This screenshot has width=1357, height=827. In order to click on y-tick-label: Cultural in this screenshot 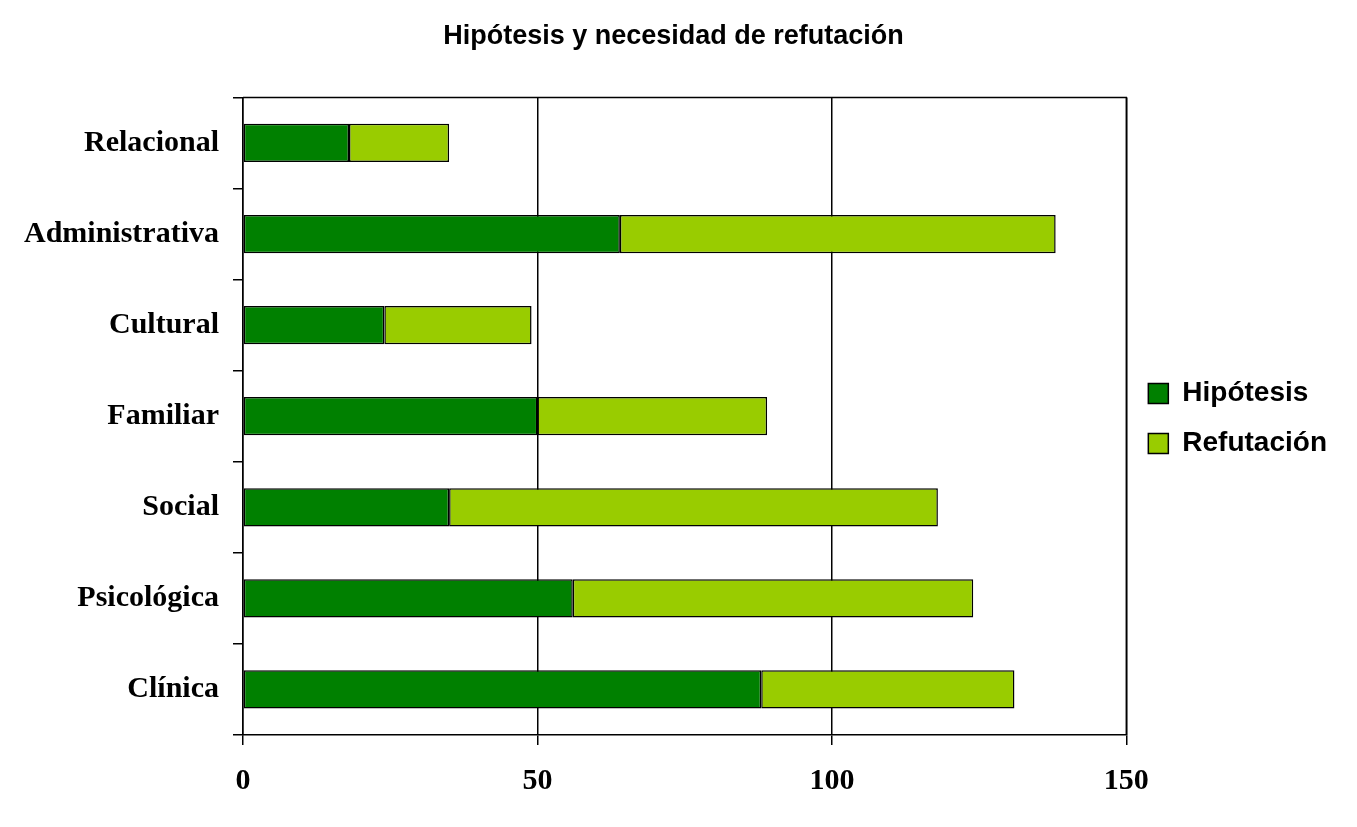, I will do `click(163, 322)`.